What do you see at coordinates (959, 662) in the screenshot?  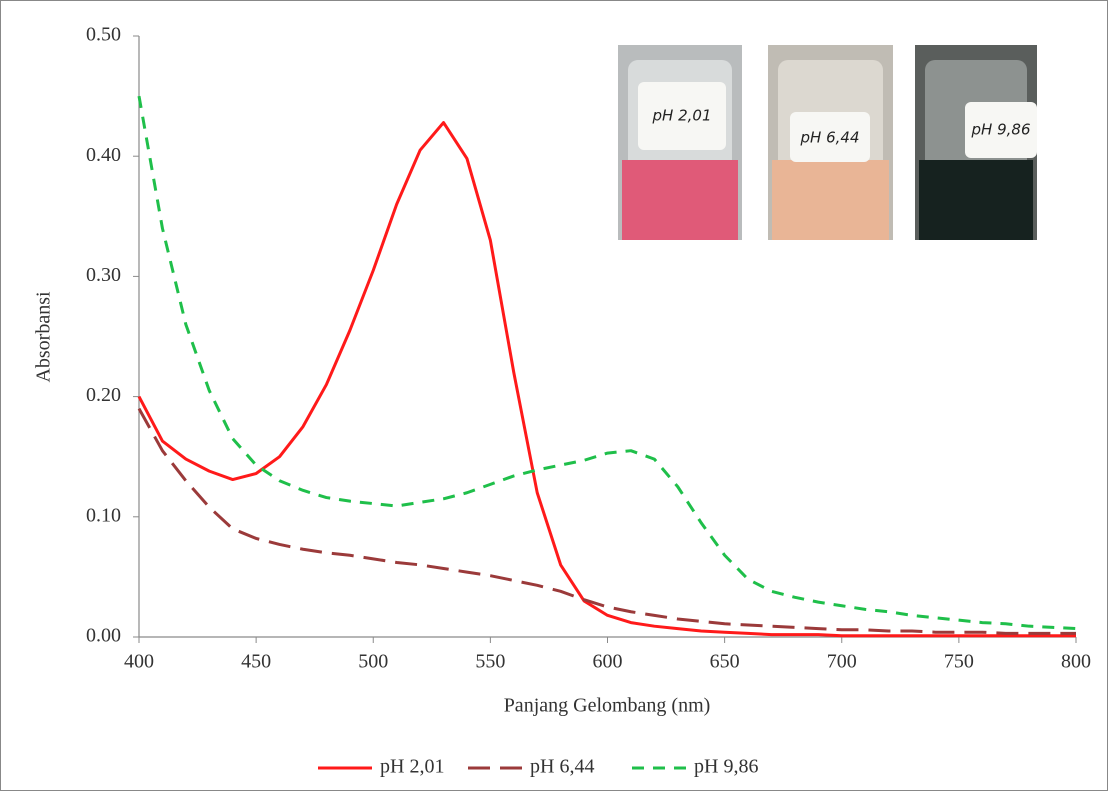 I see `x-tick-label: 750` at bounding box center [959, 662].